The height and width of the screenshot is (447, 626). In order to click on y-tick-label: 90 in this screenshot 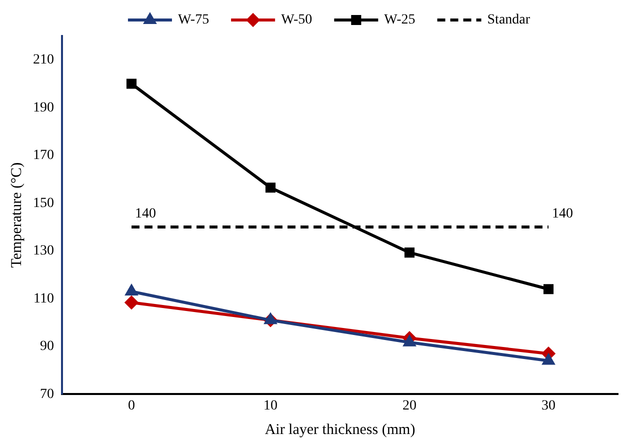, I will do `click(47, 346)`.